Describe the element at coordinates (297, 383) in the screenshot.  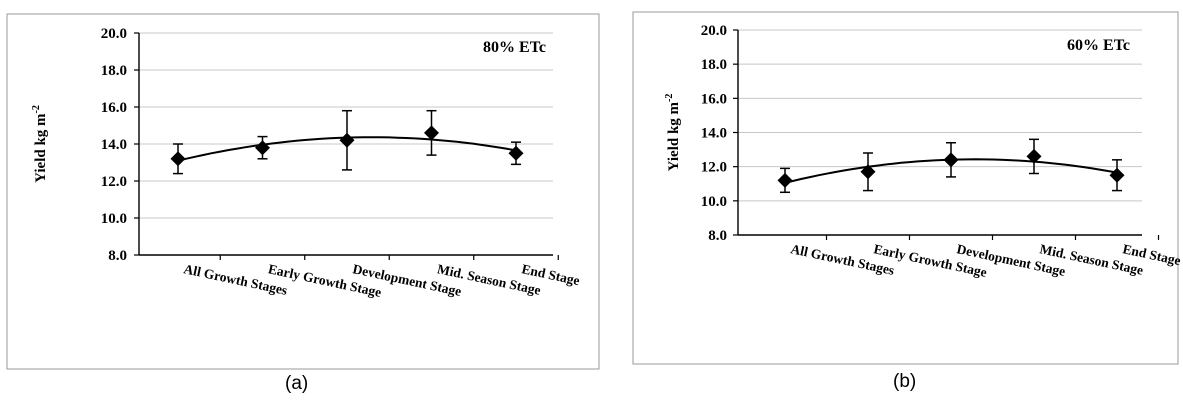
I see `panel-caption-a: (a)` at that location.